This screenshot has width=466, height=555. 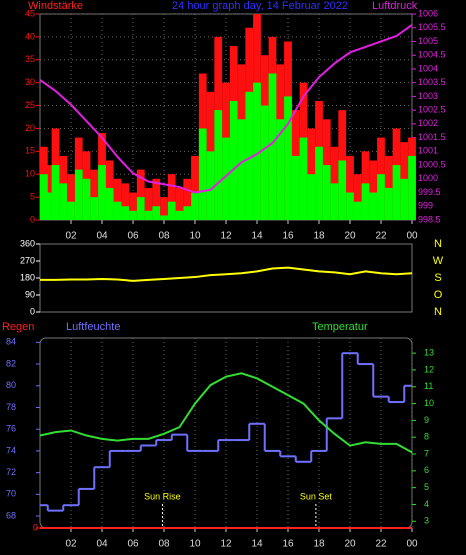 What do you see at coordinates (162, 496) in the screenshot?
I see `annotation-label: Sun Rise` at bounding box center [162, 496].